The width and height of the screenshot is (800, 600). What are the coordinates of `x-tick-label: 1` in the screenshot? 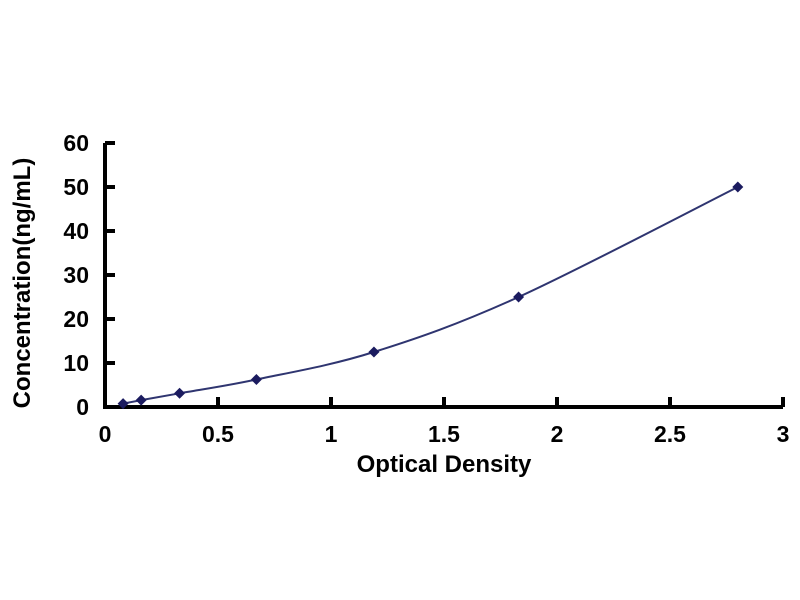 It's located at (331, 434).